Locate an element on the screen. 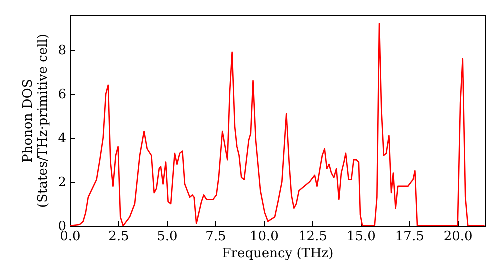  x-tick-label: 12.5 is located at coordinates (313, 237).